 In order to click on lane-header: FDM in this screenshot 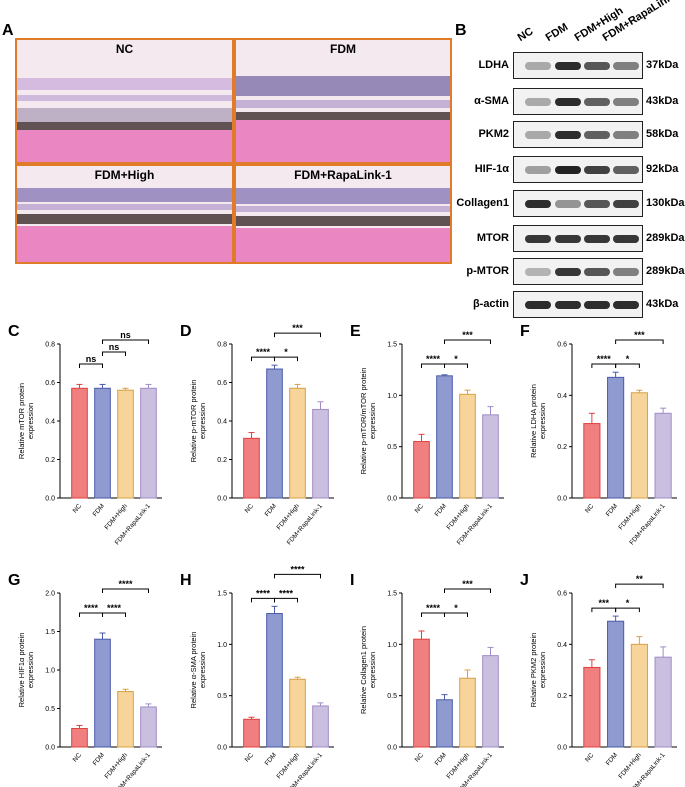, I will do `click(557, 32)`.